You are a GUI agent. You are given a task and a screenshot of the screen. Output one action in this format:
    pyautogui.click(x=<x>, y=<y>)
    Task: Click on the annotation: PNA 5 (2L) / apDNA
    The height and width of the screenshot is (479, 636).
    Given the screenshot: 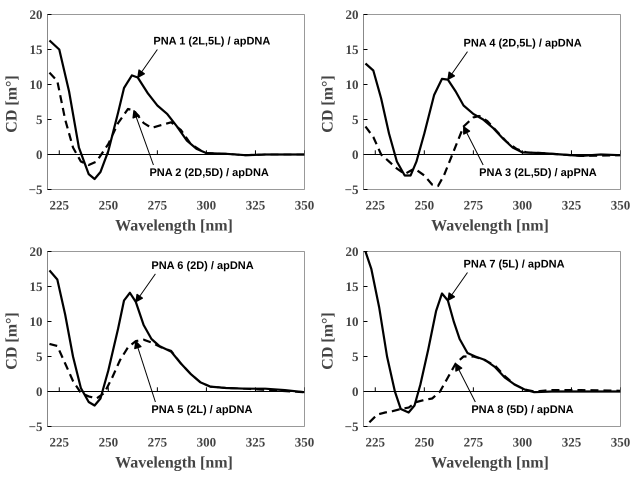 What is the action you would take?
    pyautogui.click(x=202, y=410)
    